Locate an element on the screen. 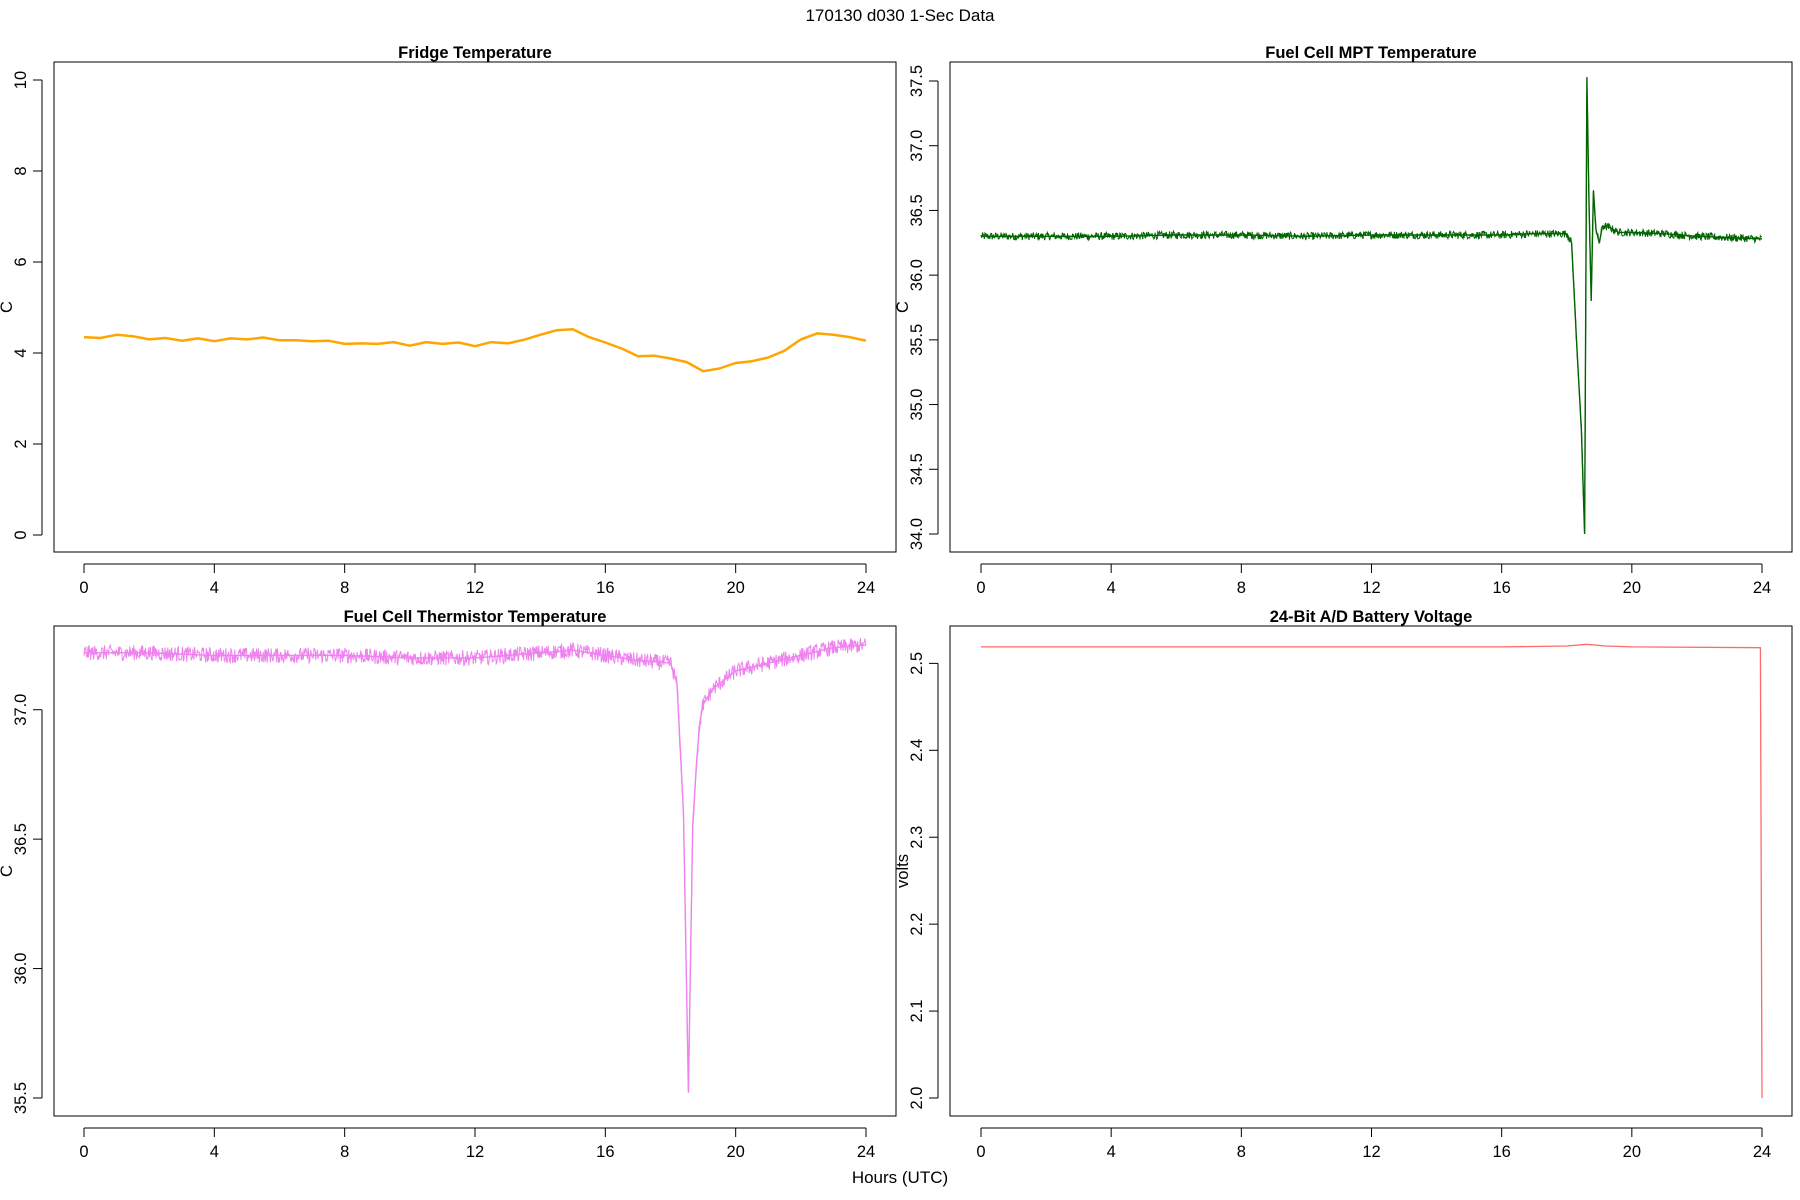  y-tick-label: 2.5 is located at coordinates (917, 663).